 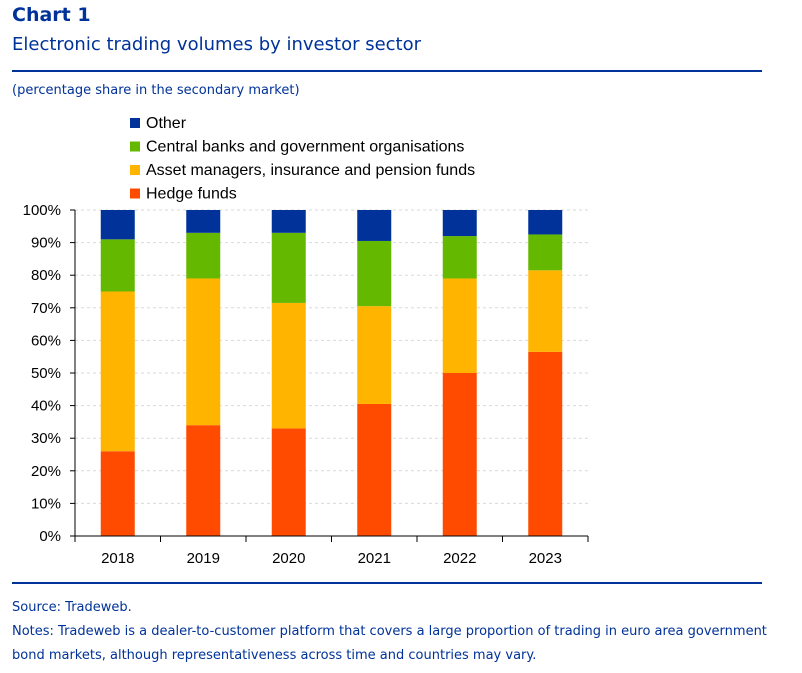 What do you see at coordinates (46, 275) in the screenshot?
I see `y-tick-label: 80%` at bounding box center [46, 275].